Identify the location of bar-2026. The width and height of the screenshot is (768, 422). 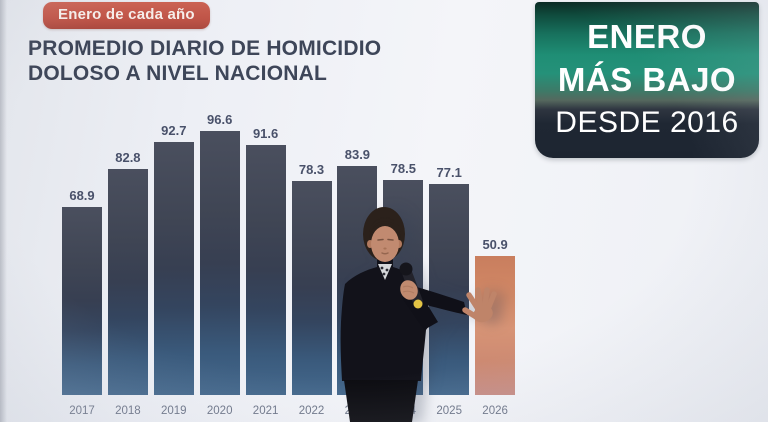
(495, 325).